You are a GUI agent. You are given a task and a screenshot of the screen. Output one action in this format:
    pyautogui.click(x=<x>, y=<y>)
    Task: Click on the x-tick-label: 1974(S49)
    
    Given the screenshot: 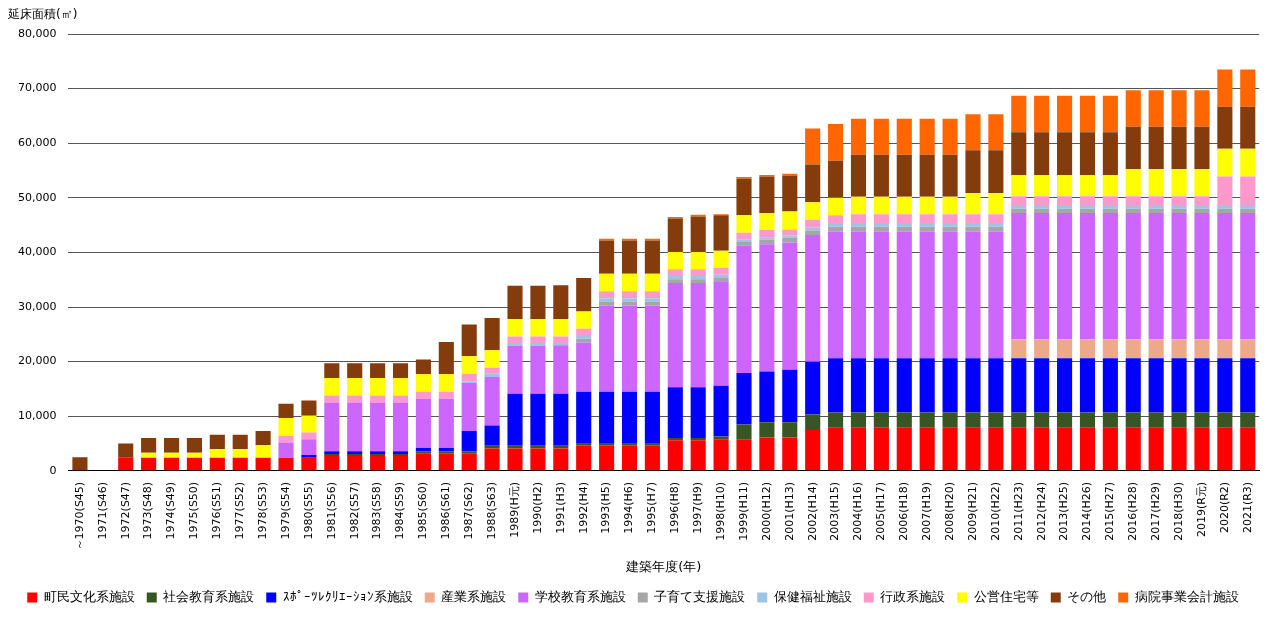 What is the action you would take?
    pyautogui.click(x=171, y=510)
    